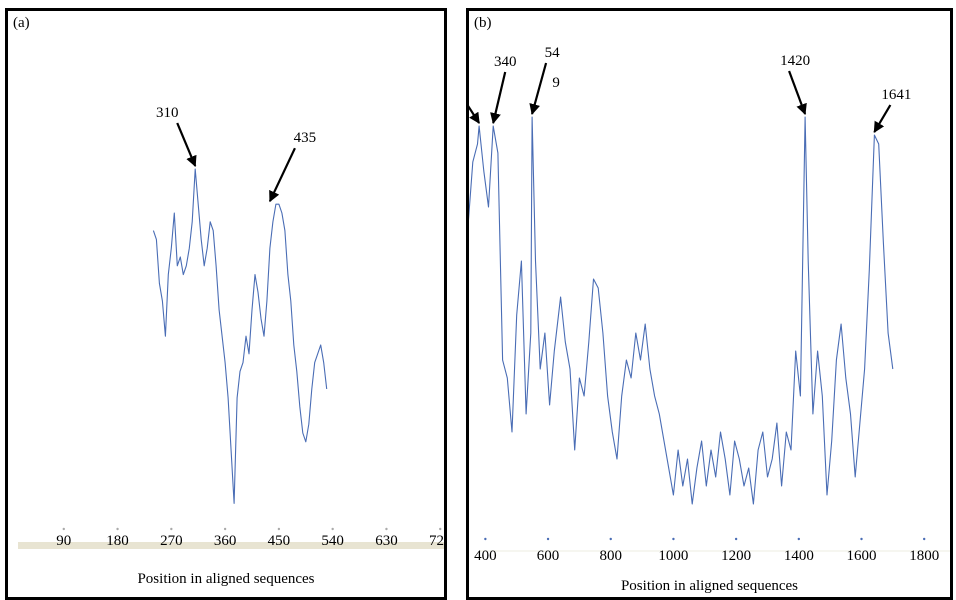  What do you see at coordinates (548, 556) in the screenshot?
I see `x-tick-label: 600` at bounding box center [548, 556].